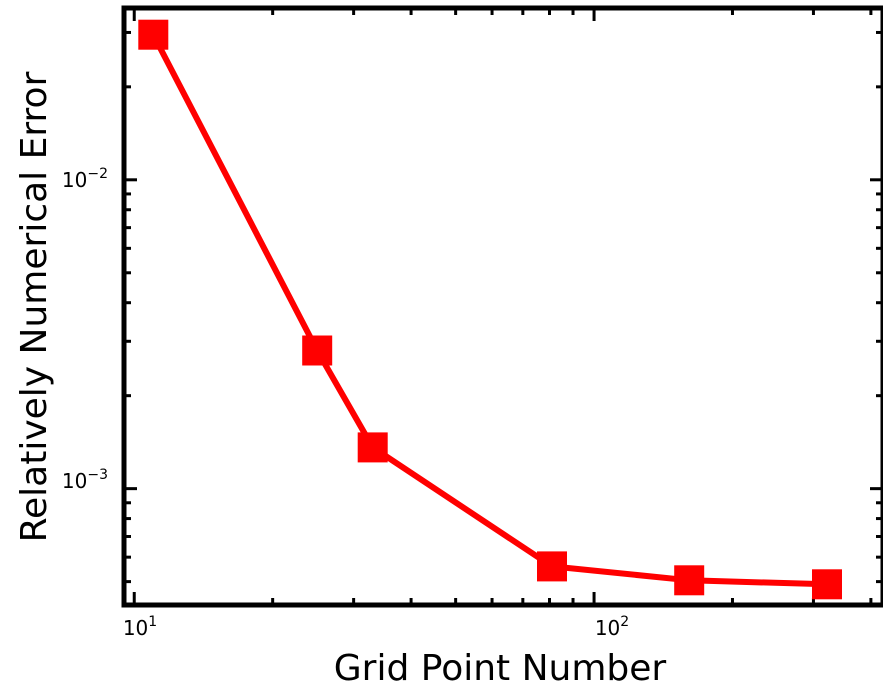 The image size is (883, 692). Describe the element at coordinates (612, 627) in the screenshot. I see `x-tick-label-2: 10²` at that location.